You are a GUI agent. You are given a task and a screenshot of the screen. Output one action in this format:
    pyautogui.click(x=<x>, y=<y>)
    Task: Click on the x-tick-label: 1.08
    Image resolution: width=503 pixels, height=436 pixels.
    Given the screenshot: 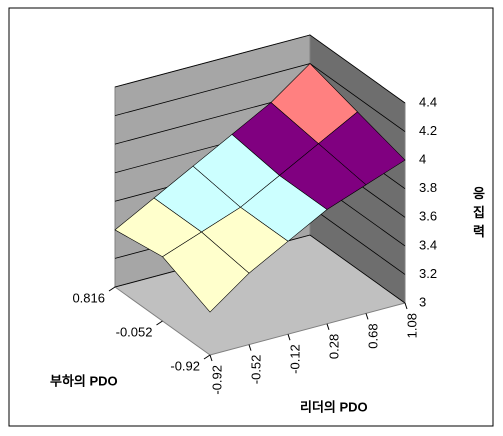 What is the action you would take?
    pyautogui.click(x=411, y=325)
    